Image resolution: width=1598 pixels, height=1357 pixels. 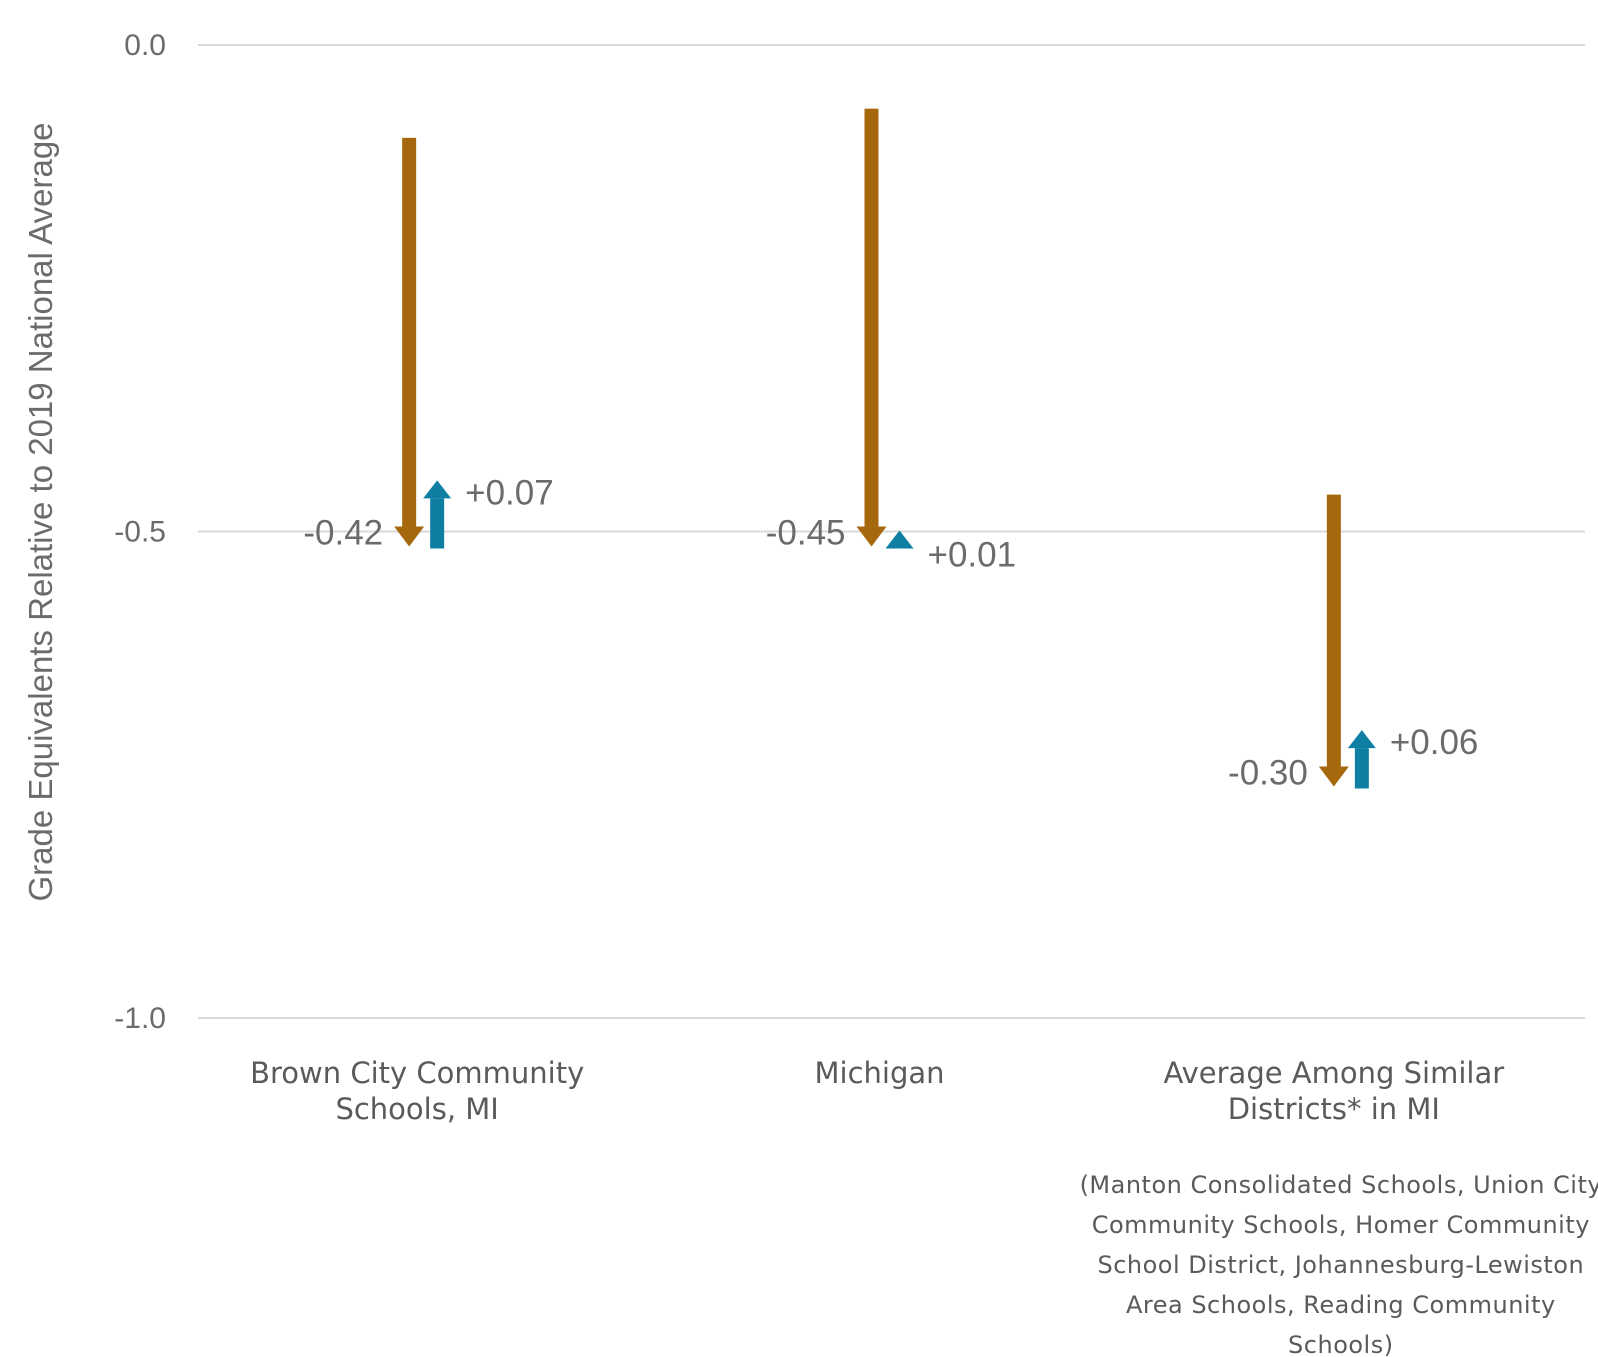 I want to click on category-label: Average Among Similar, so click(x=1333, y=1073).